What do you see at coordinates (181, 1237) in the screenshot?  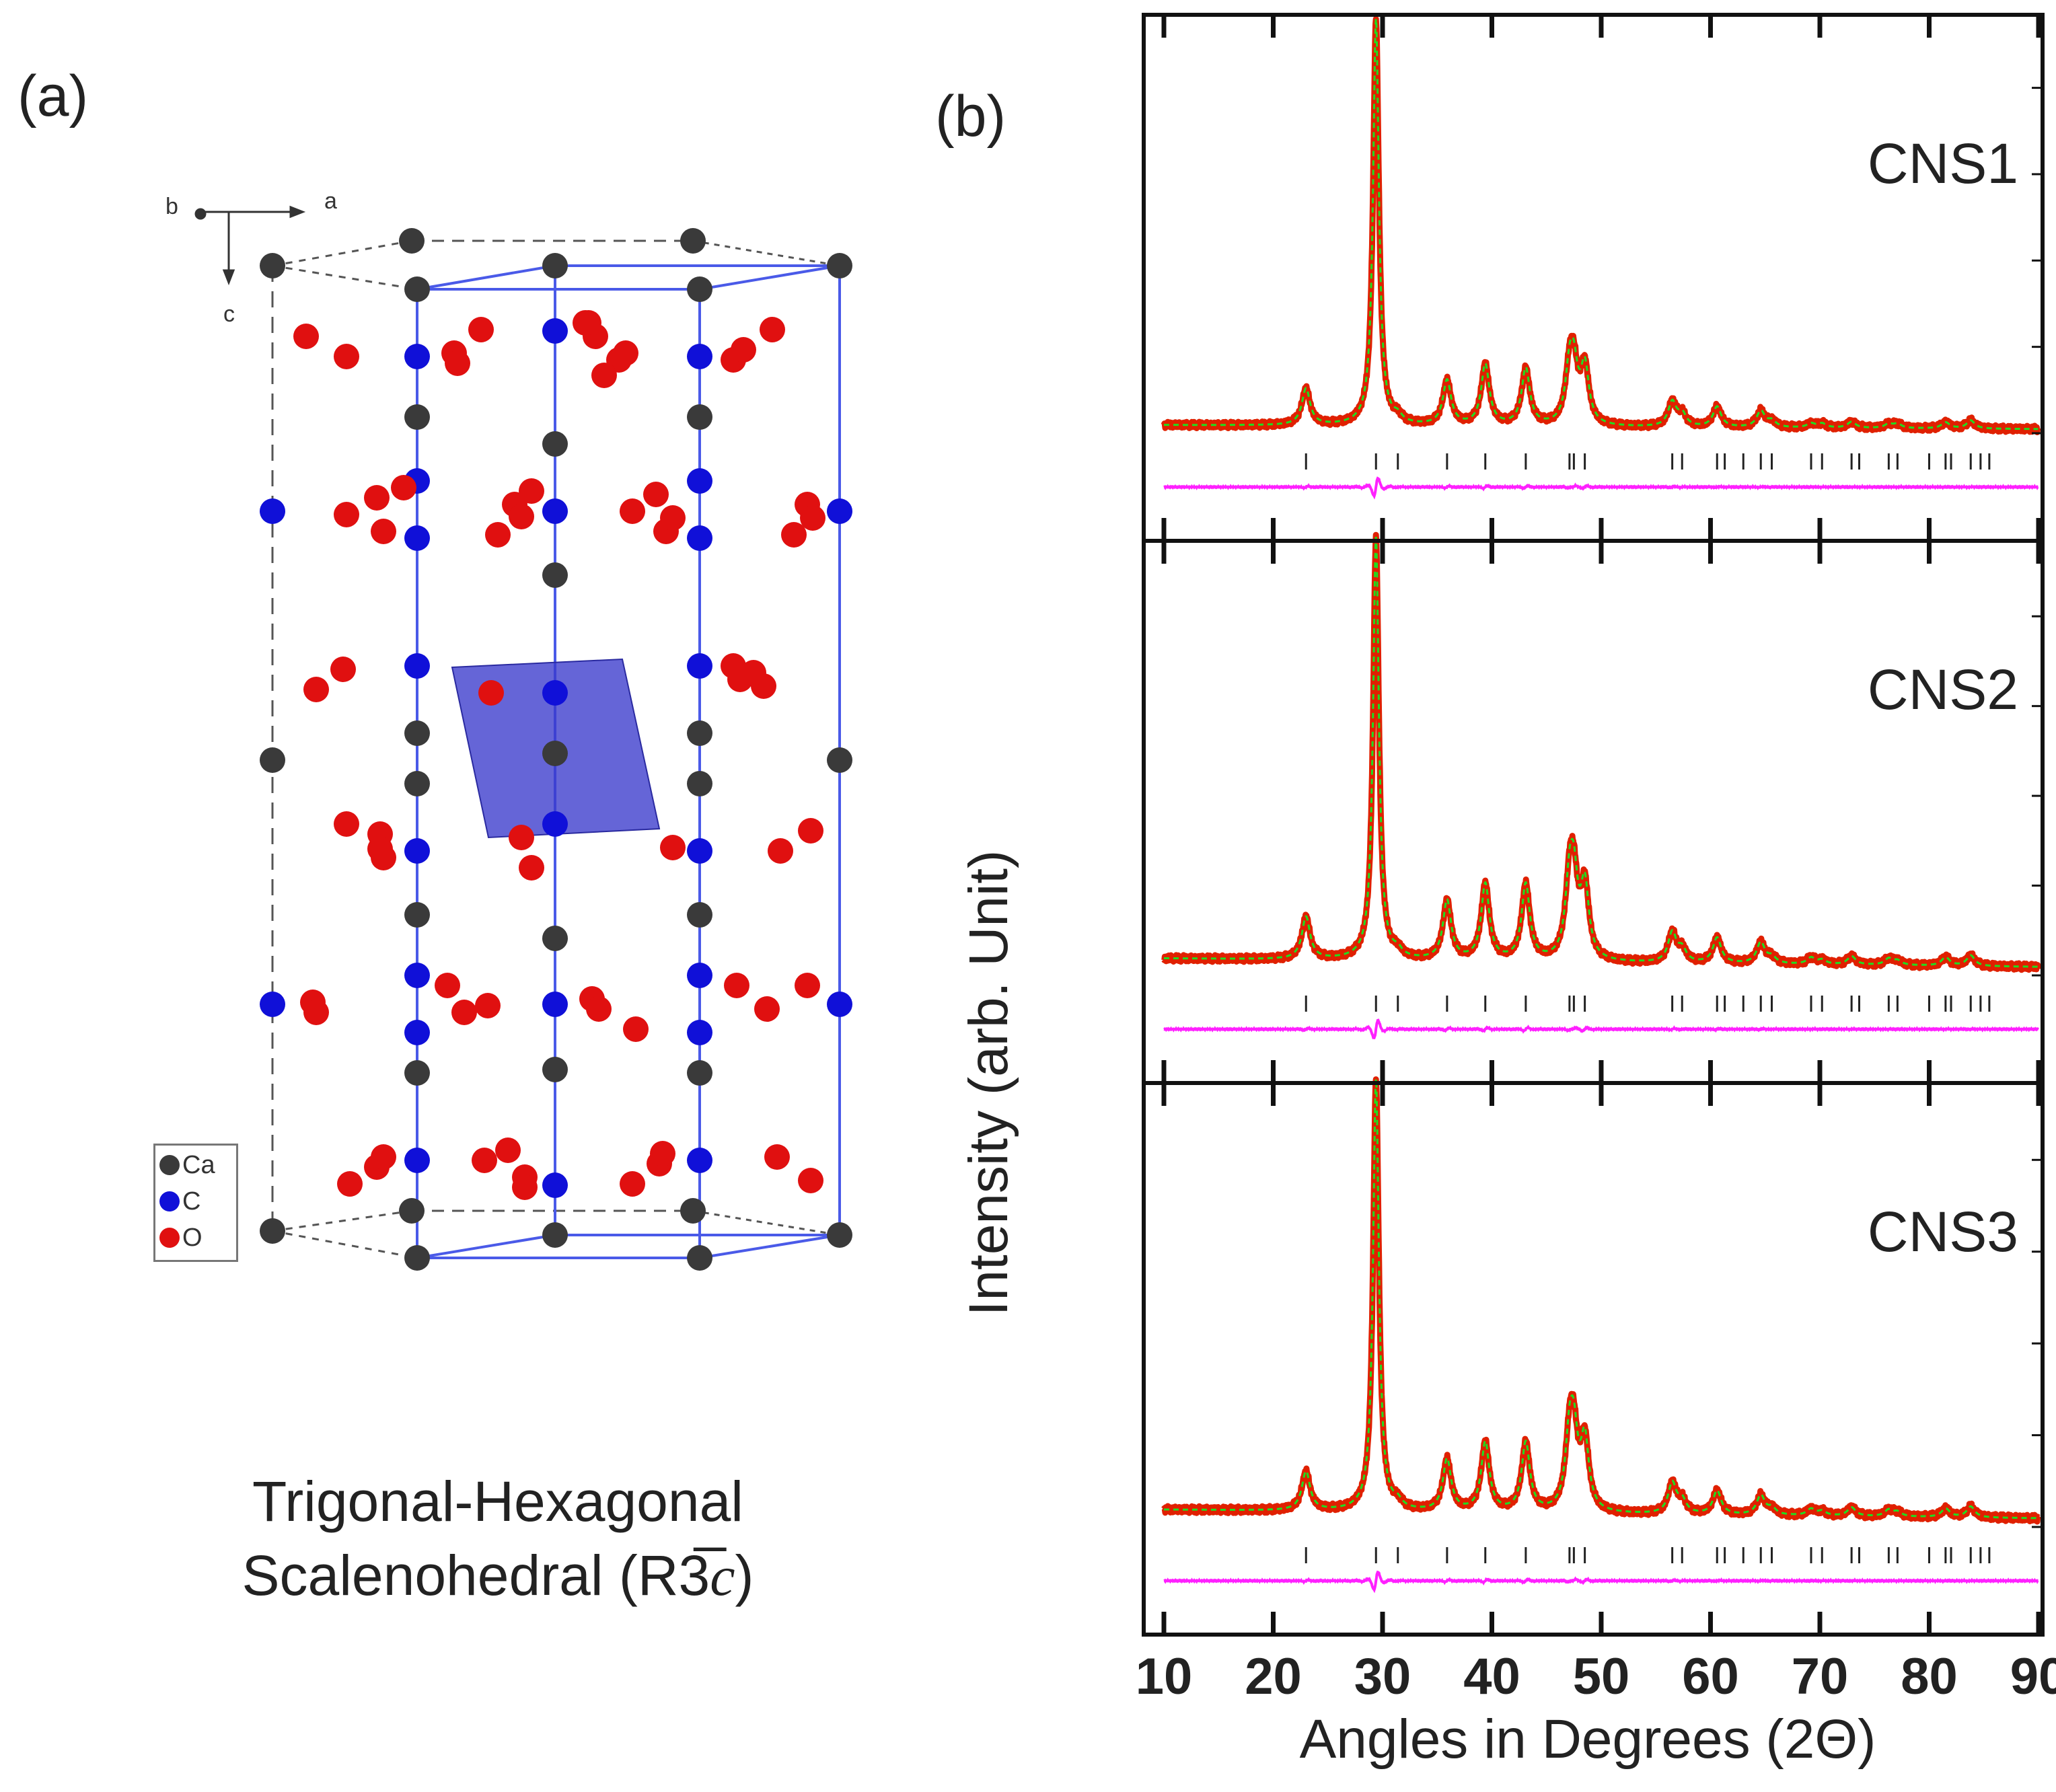 I see `legend-item-o: O` at bounding box center [181, 1237].